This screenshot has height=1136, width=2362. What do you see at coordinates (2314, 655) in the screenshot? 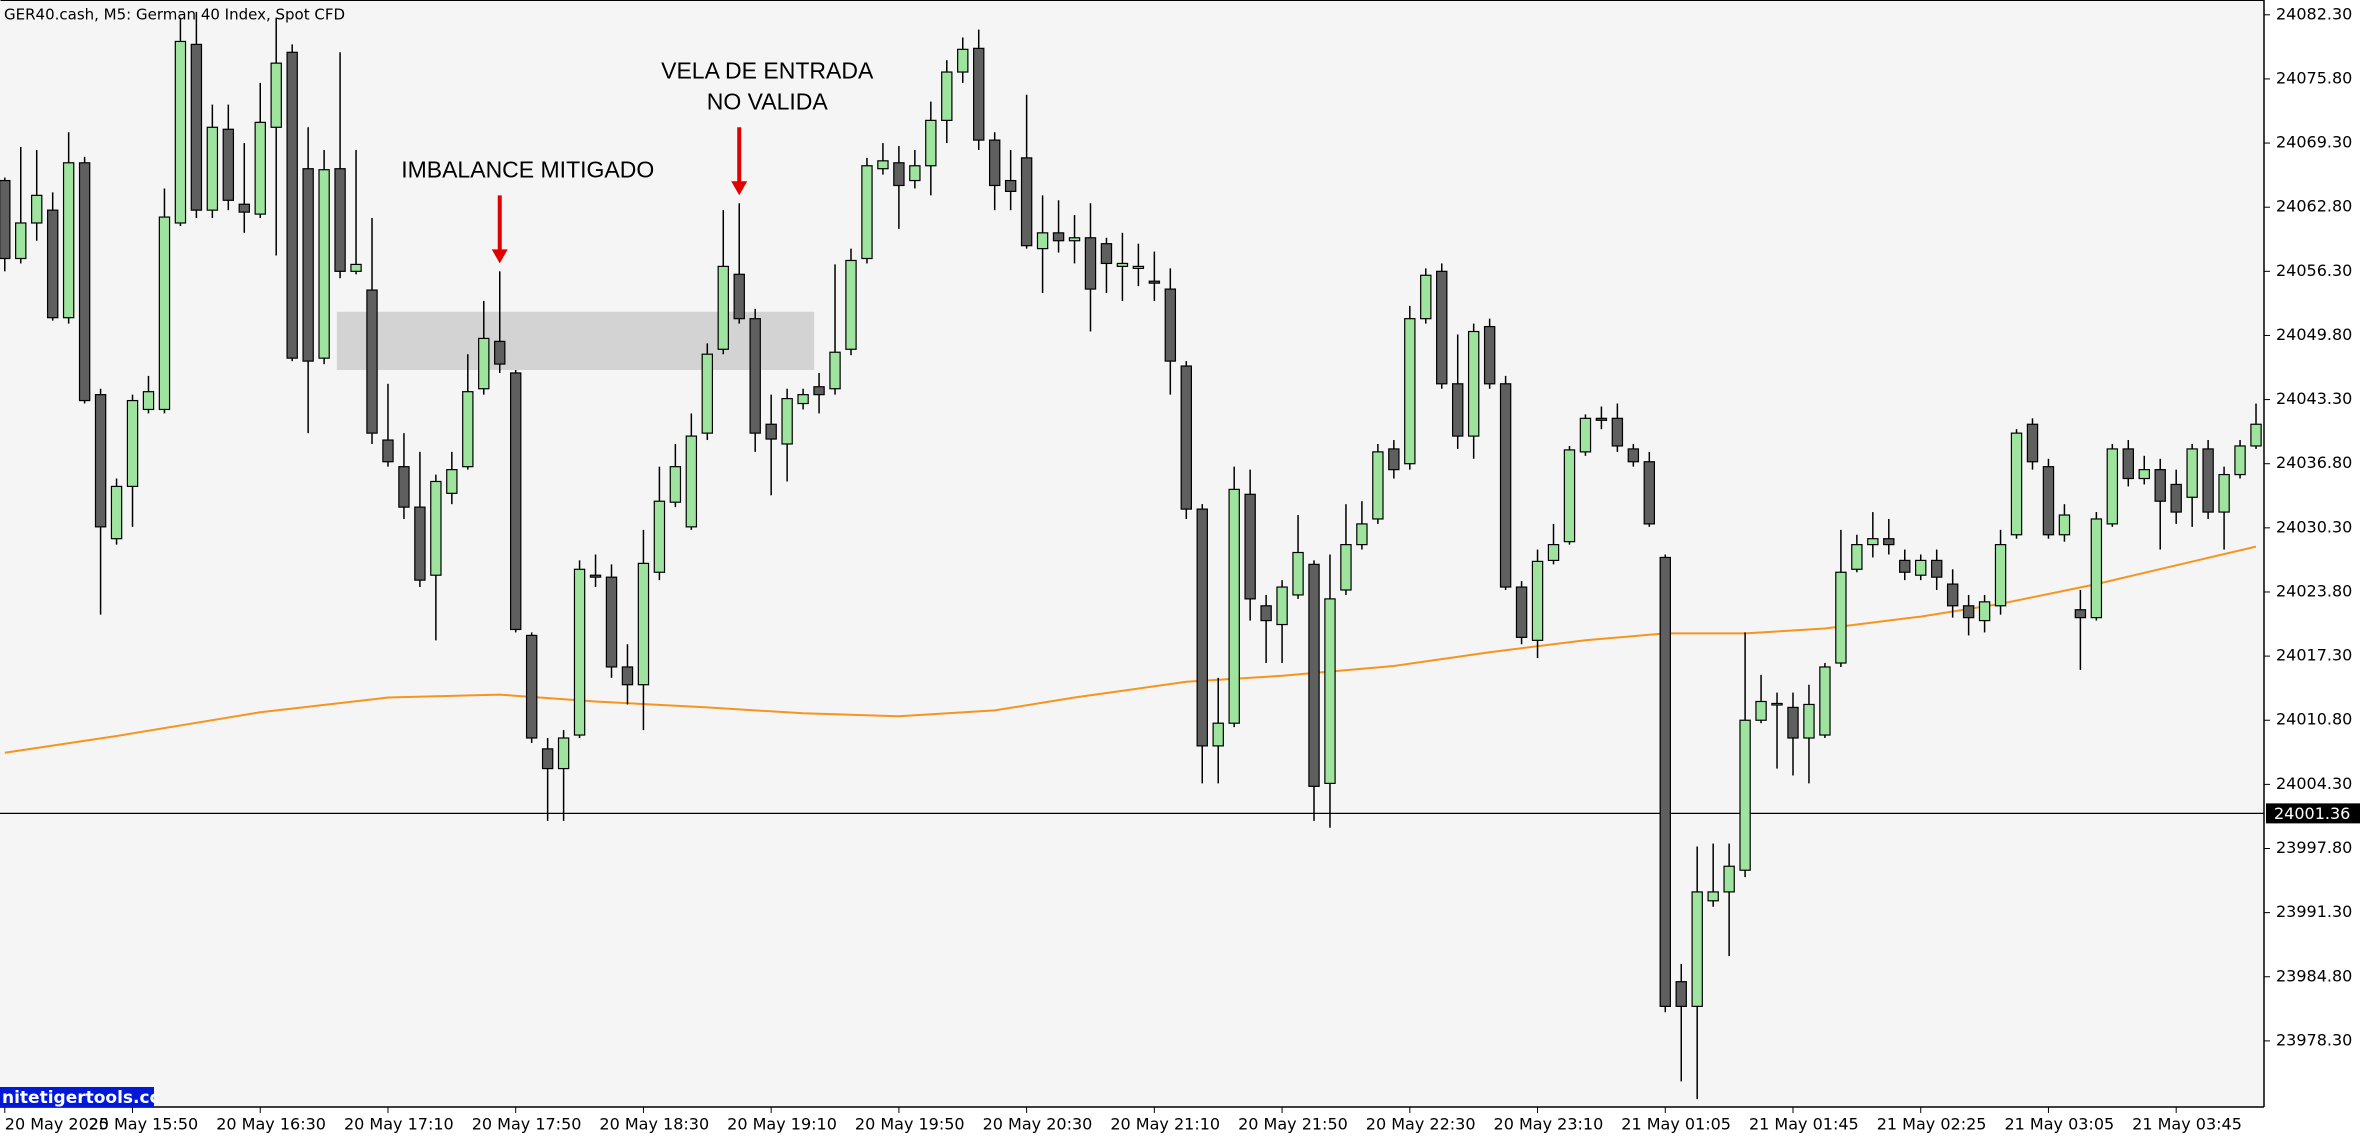
I see `y-tick-label: 24017.30` at bounding box center [2314, 655].